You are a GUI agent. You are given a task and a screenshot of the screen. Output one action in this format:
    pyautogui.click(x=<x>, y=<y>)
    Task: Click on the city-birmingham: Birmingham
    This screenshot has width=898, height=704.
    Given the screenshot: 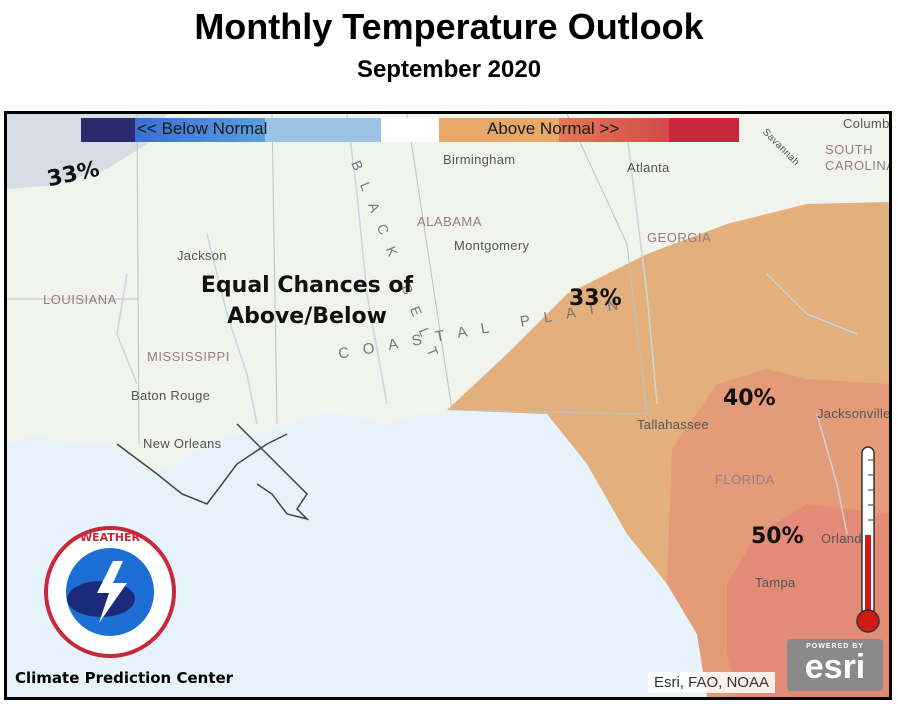 What is the action you would take?
    pyautogui.click(x=479, y=159)
    